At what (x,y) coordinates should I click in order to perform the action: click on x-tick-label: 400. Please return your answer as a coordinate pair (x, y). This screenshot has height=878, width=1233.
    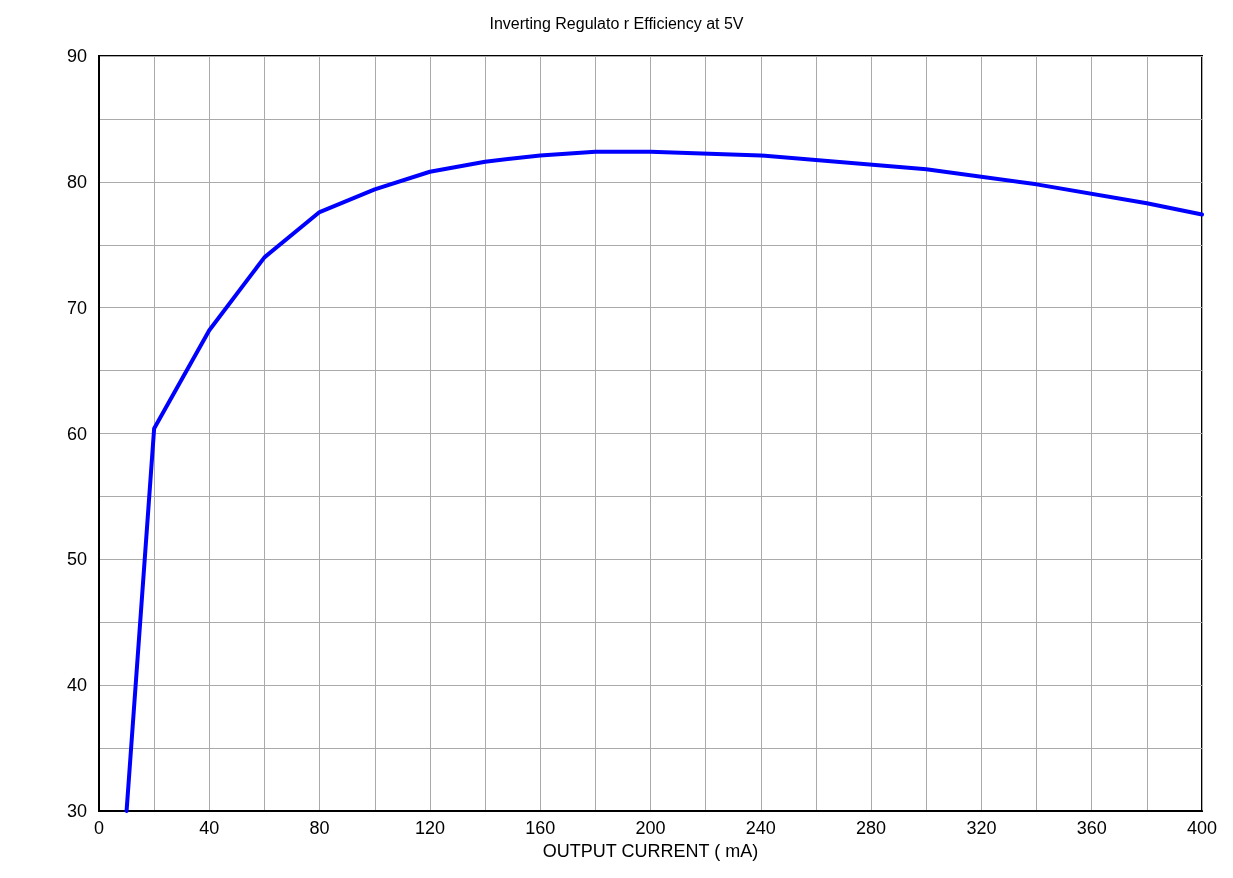
    Looking at the image, I should click on (1202, 828).